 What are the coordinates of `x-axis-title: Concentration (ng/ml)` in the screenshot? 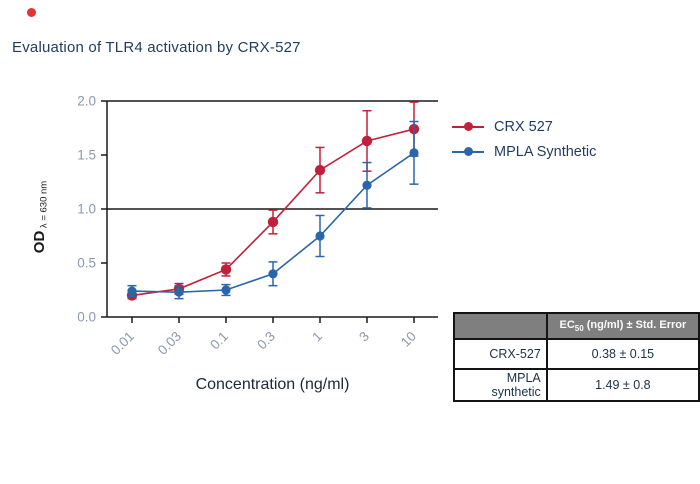 It's located at (273, 384).